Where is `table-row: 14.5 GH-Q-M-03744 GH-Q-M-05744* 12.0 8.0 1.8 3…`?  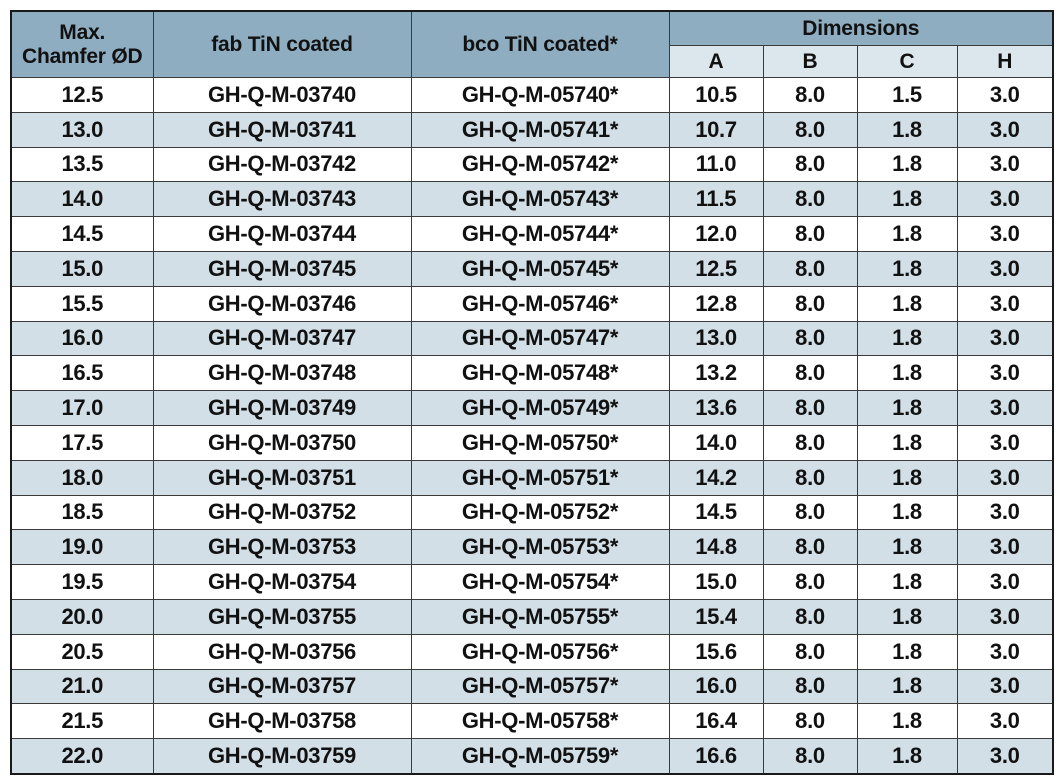 table-row: 14.5 GH-Q-M-03744 GH-Q-M-05744* 12.0 8.0 1.8 3… is located at coordinates (532, 234).